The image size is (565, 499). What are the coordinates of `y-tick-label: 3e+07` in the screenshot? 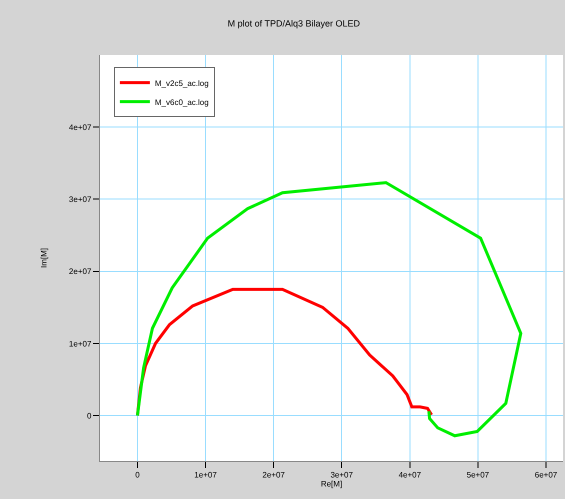 It's located at (80, 199).